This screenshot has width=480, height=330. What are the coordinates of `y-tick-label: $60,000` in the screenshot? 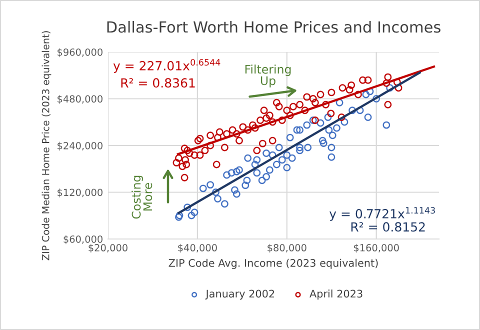 It's located at (83, 239).